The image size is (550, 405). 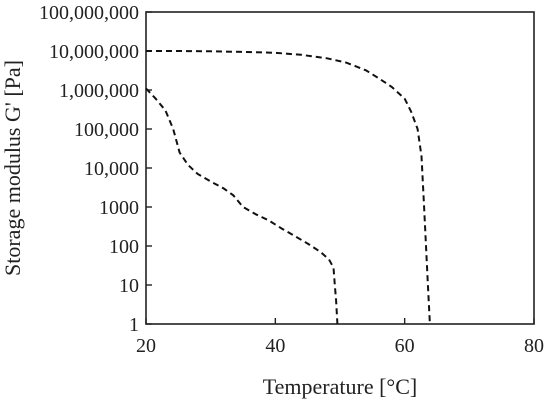 What do you see at coordinates (534, 346) in the screenshot?
I see `x-tick-label: 80` at bounding box center [534, 346].